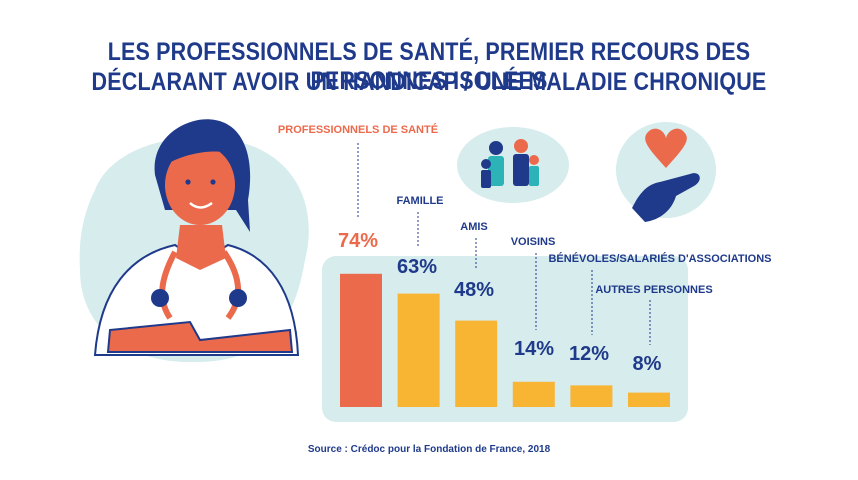 Image resolution: width=858 pixels, height=480 pixels. What do you see at coordinates (666, 172) in the screenshot?
I see `hand-heart-icon` at bounding box center [666, 172].